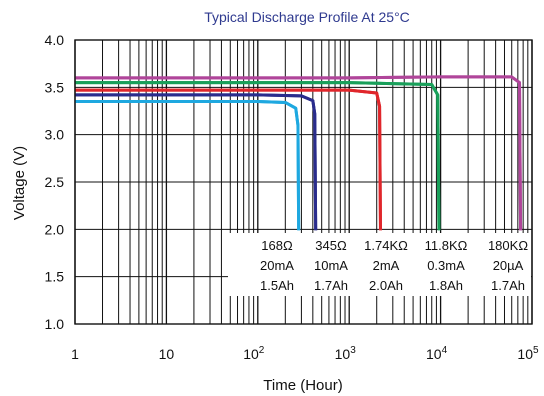 The width and height of the screenshot is (544, 396). I want to click on annotation-3-line-1: 1.74KΩ, so click(386, 245).